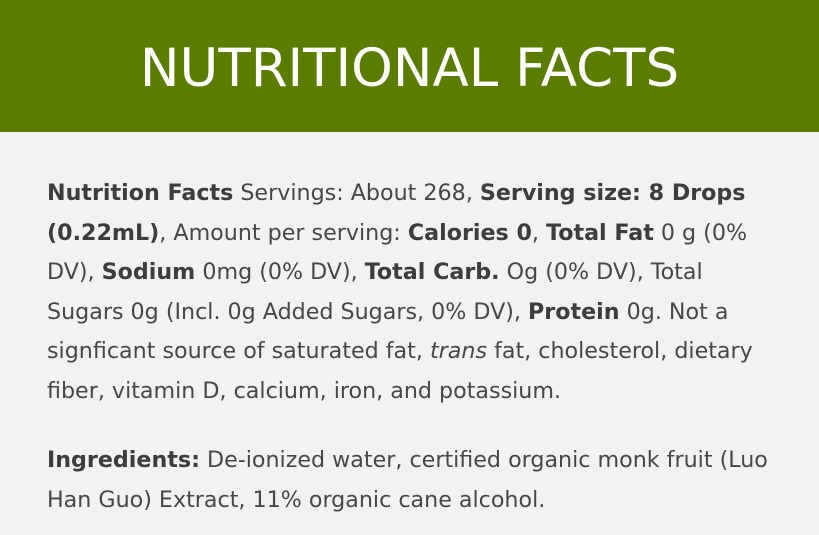 The image size is (819, 535). What do you see at coordinates (458, 351) in the screenshot?
I see `trans-text: trans` at bounding box center [458, 351].